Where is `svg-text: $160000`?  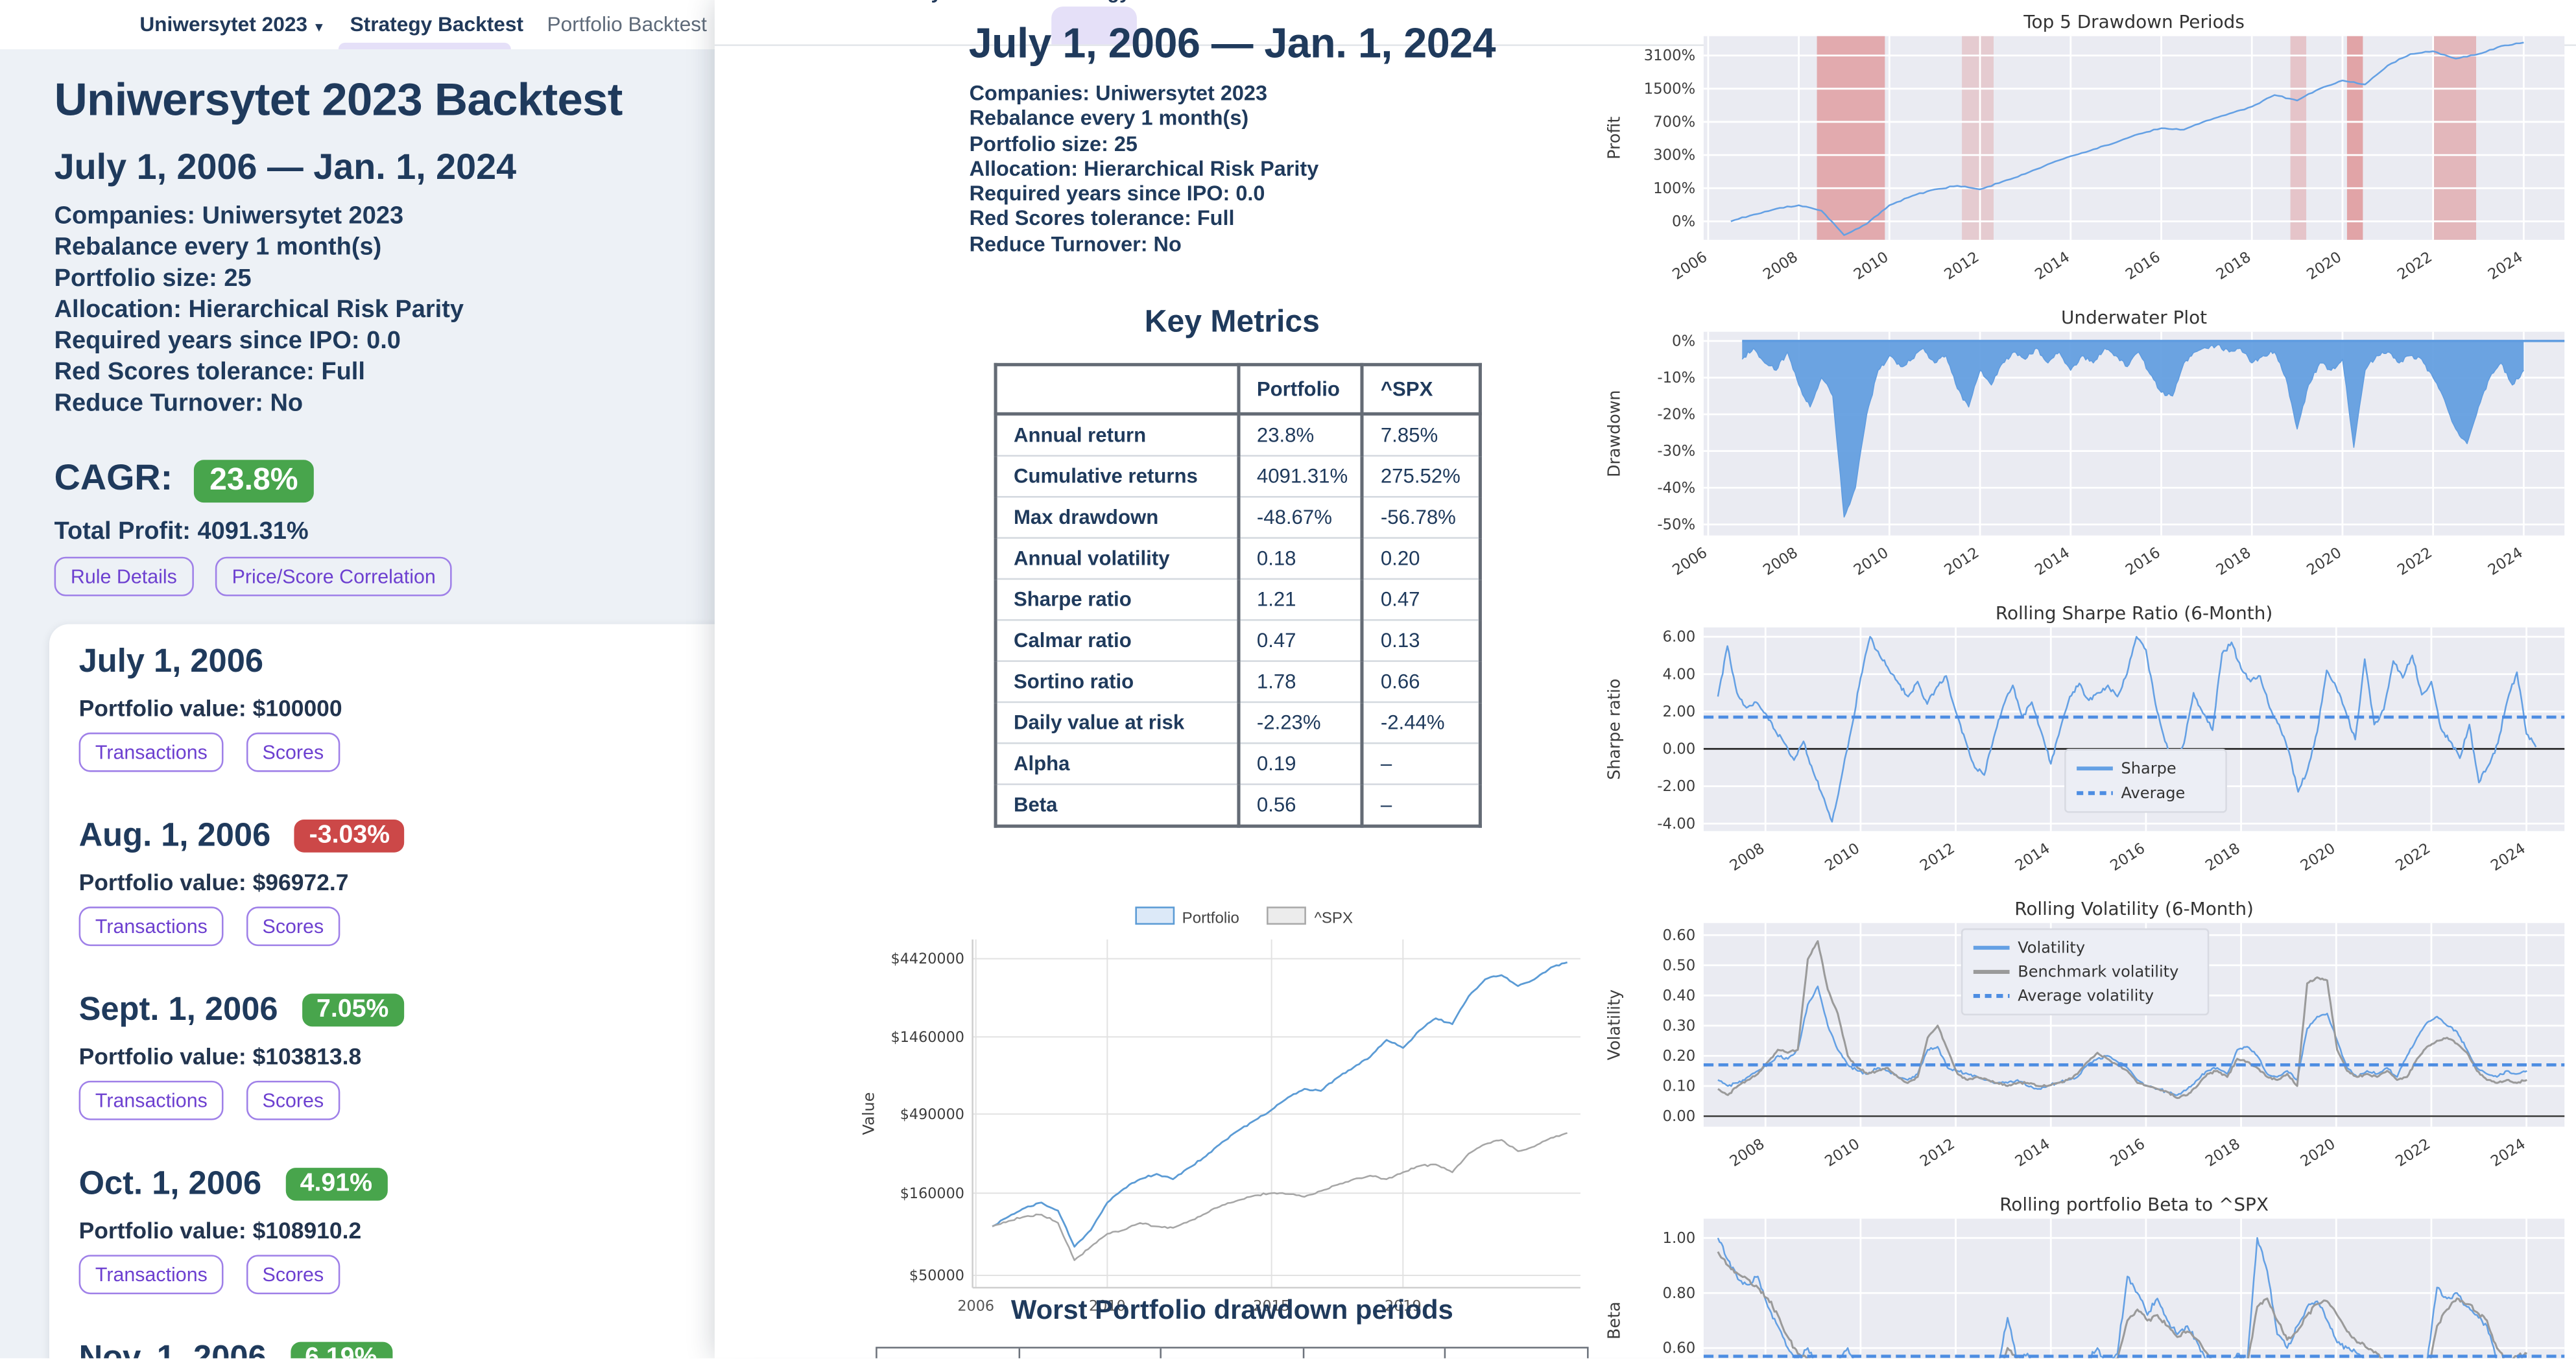
svg-text: $160000 is located at coordinates (932, 1193).